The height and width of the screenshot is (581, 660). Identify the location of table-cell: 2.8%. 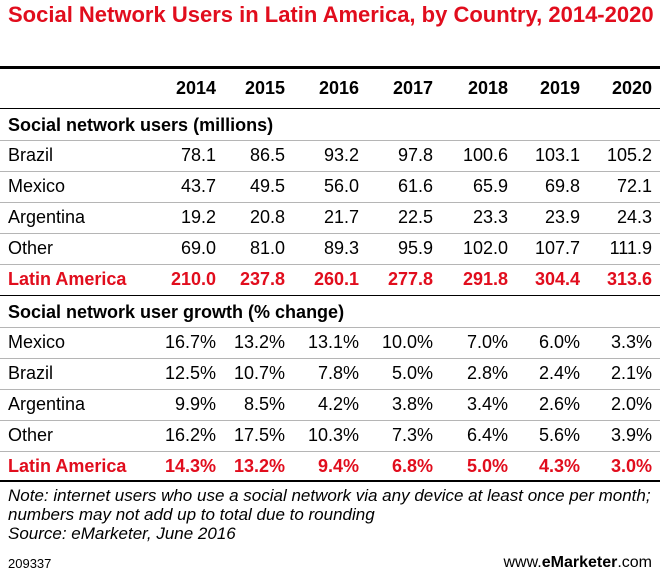
(487, 373).